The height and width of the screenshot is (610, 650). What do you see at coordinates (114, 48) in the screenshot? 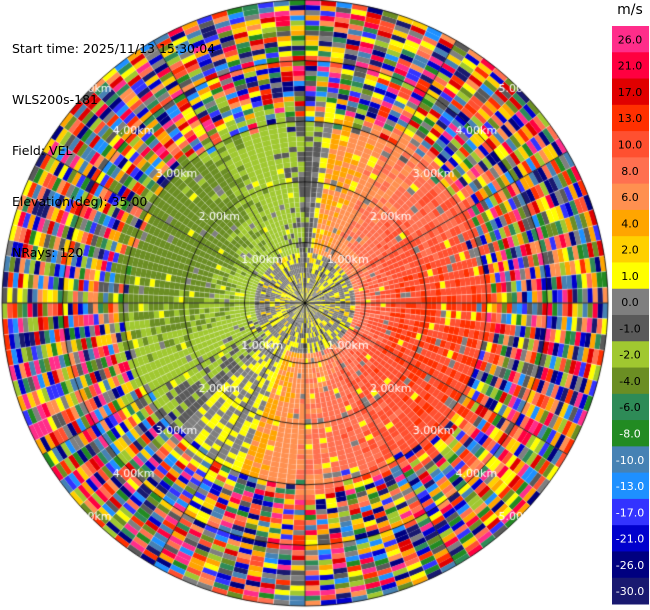
I see `start-time-label: Start time: 2025/11/13 15:30:04` at bounding box center [114, 48].